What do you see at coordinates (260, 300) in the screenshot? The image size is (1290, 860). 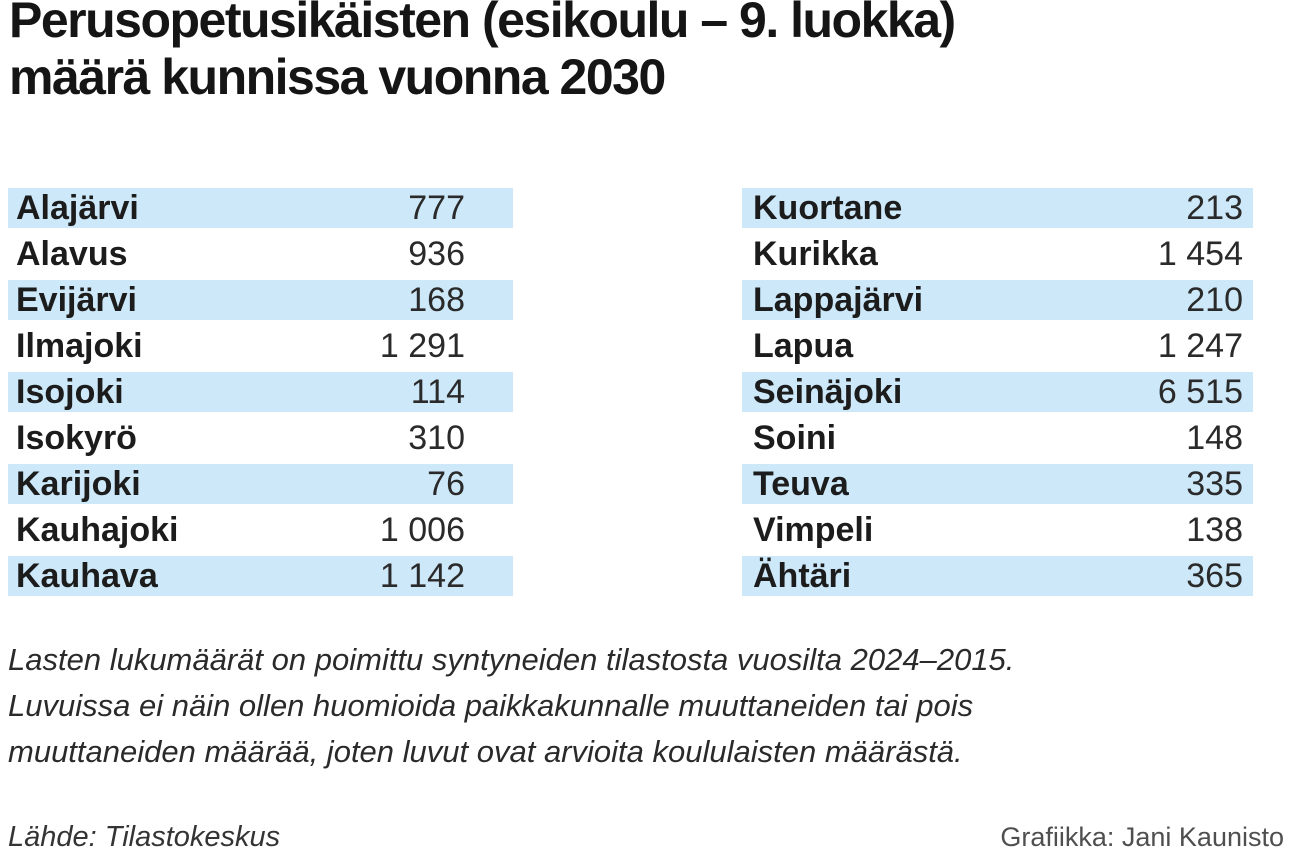 I see `table-row: Evijärvi 168` at bounding box center [260, 300].